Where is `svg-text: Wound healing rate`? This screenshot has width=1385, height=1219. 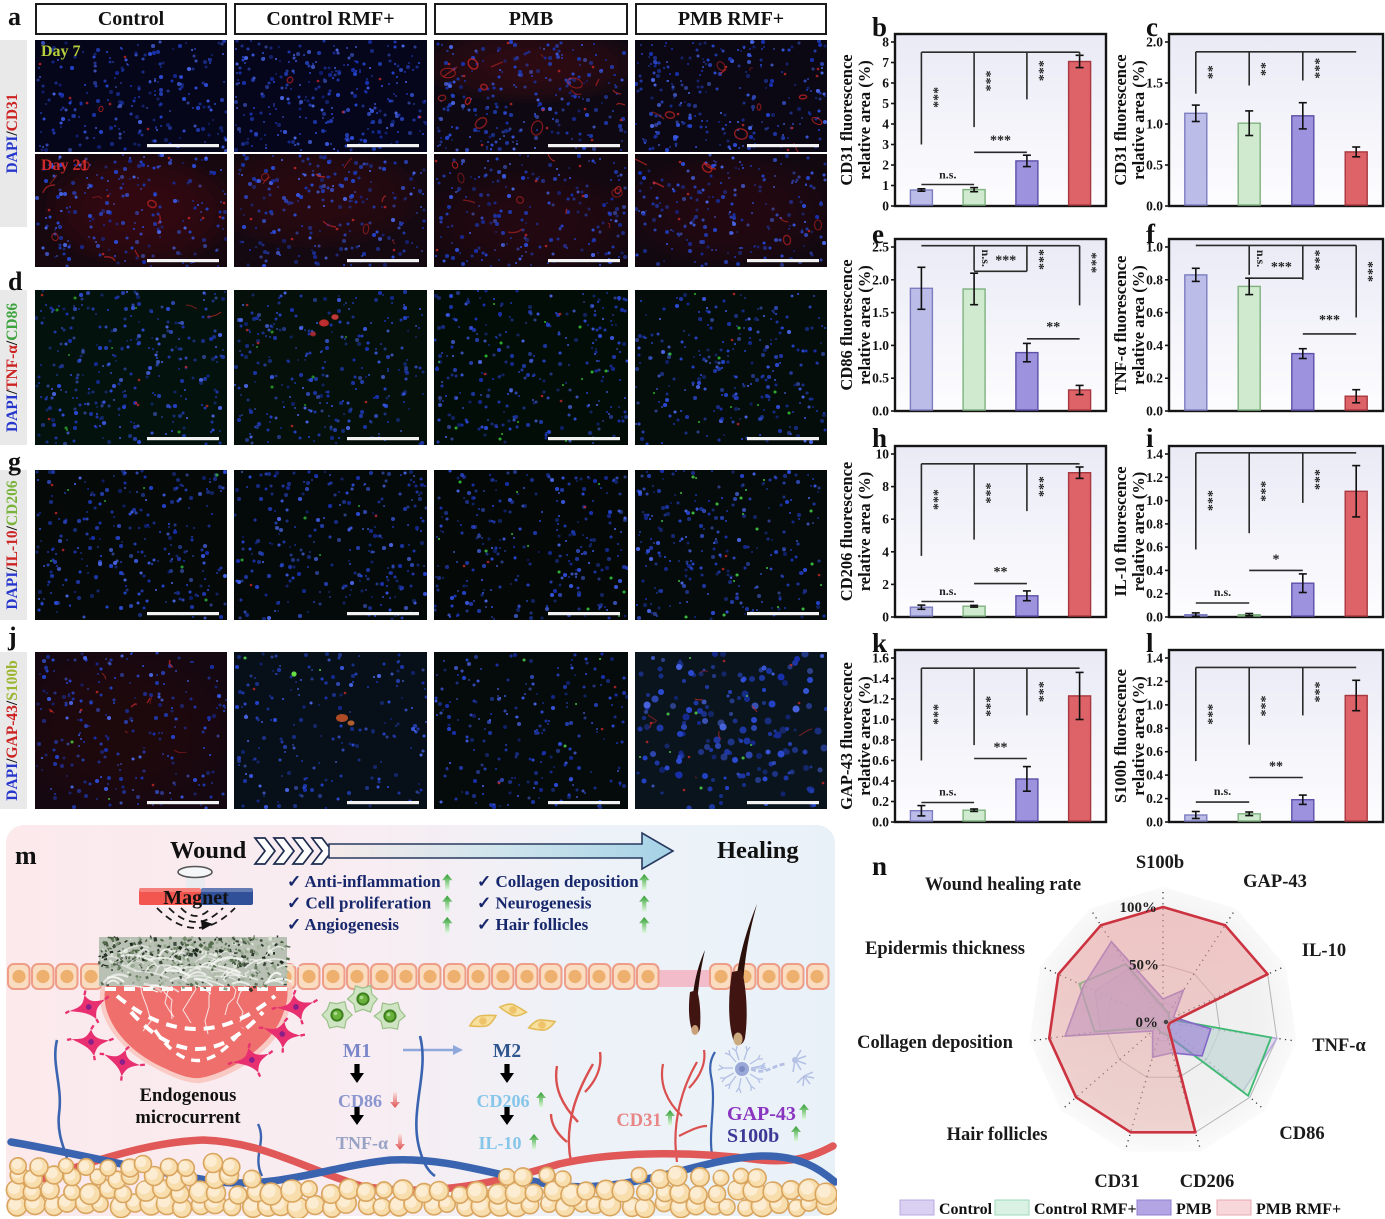 svg-text: Wound healing rate is located at coordinates (1003, 885).